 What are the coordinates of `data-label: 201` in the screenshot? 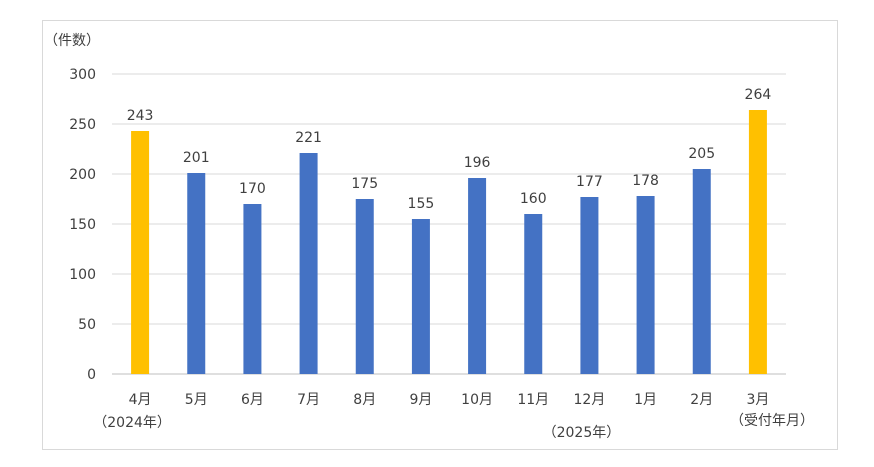 It's located at (196, 158).